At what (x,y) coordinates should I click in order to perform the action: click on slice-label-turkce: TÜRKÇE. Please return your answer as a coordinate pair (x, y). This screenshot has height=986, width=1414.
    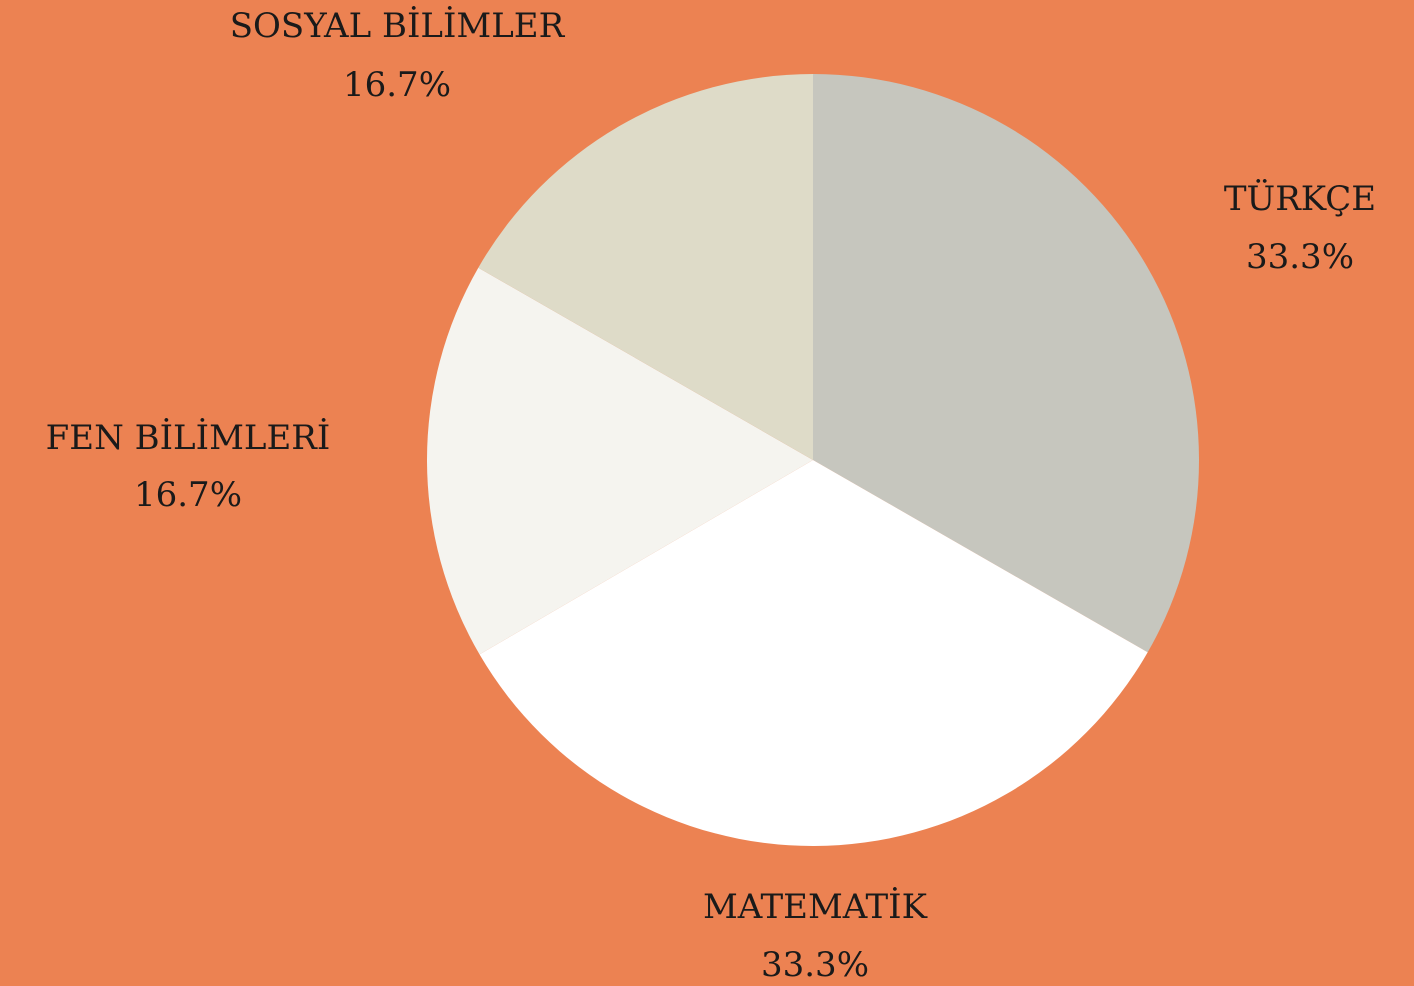
    Looking at the image, I should click on (1300, 198).